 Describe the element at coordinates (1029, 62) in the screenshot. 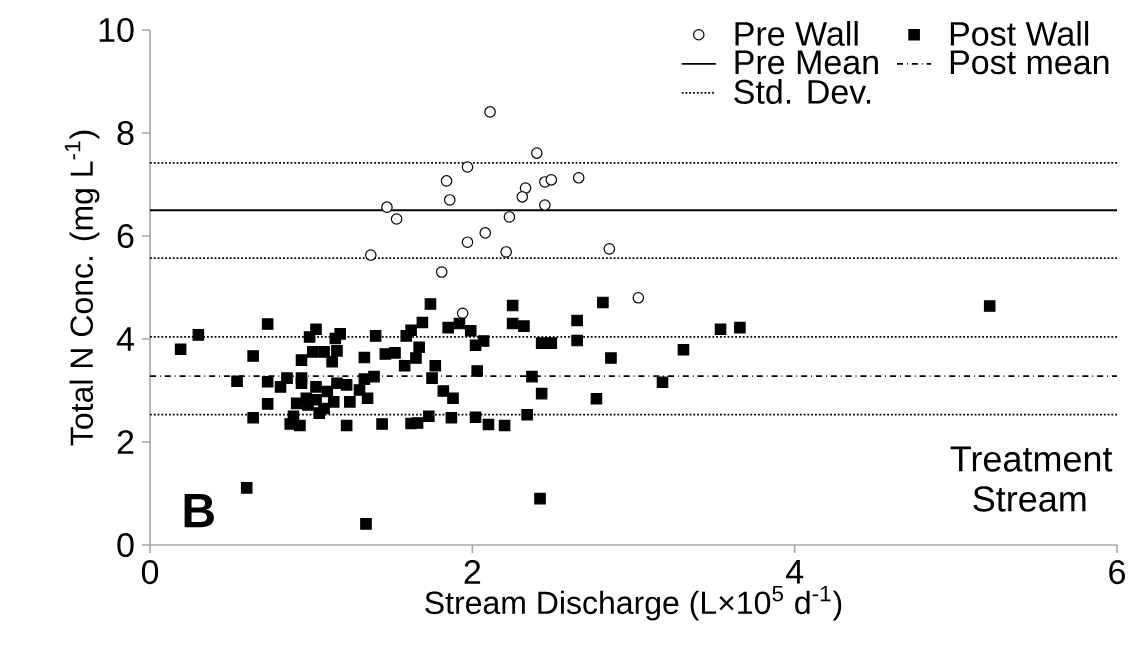

I see `legend-label: Post mean` at that location.